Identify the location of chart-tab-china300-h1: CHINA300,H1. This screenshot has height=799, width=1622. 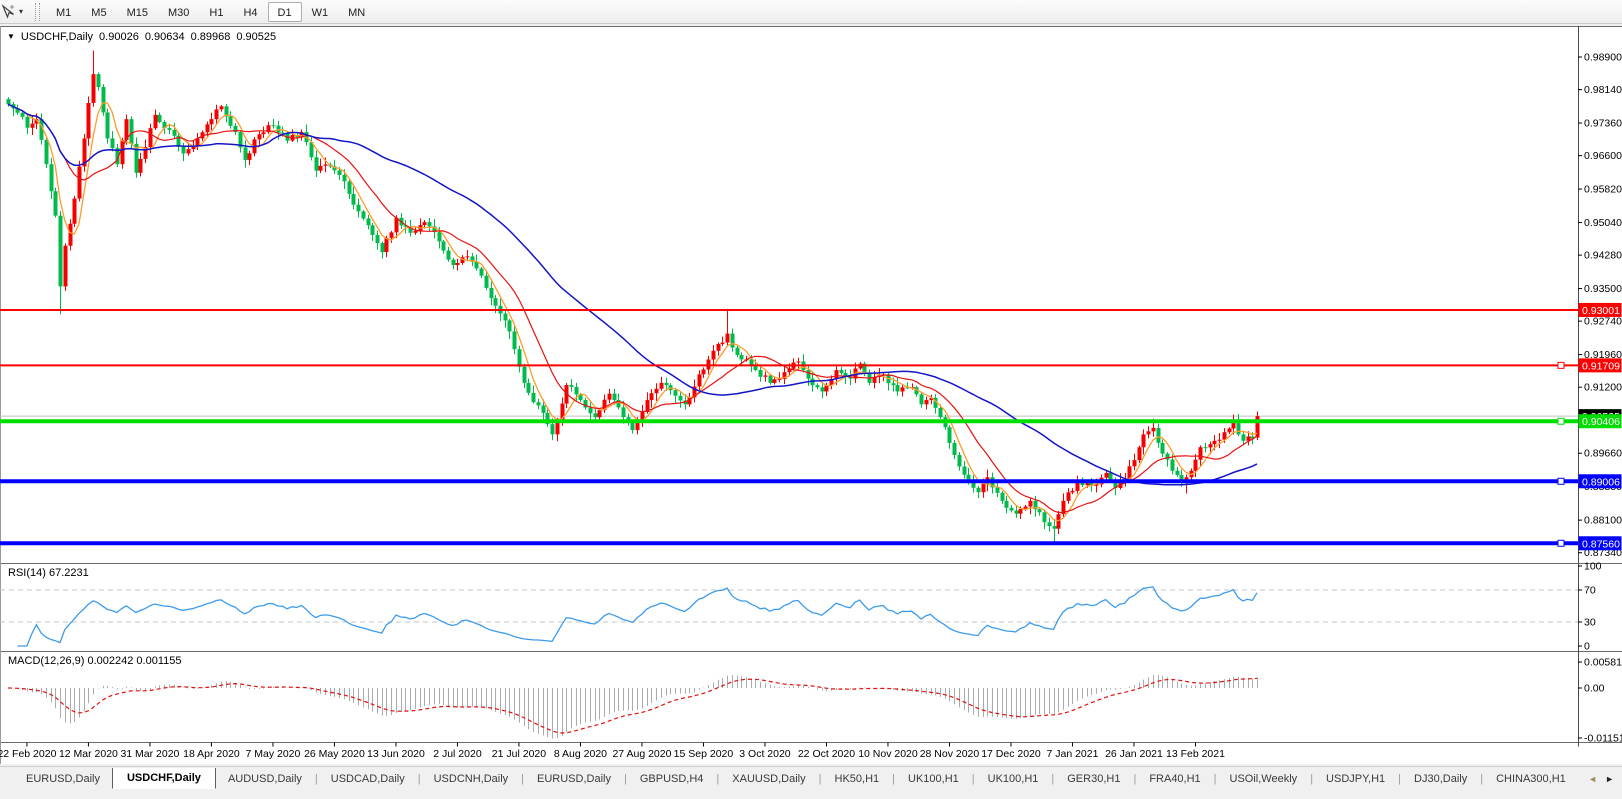
(1531, 779).